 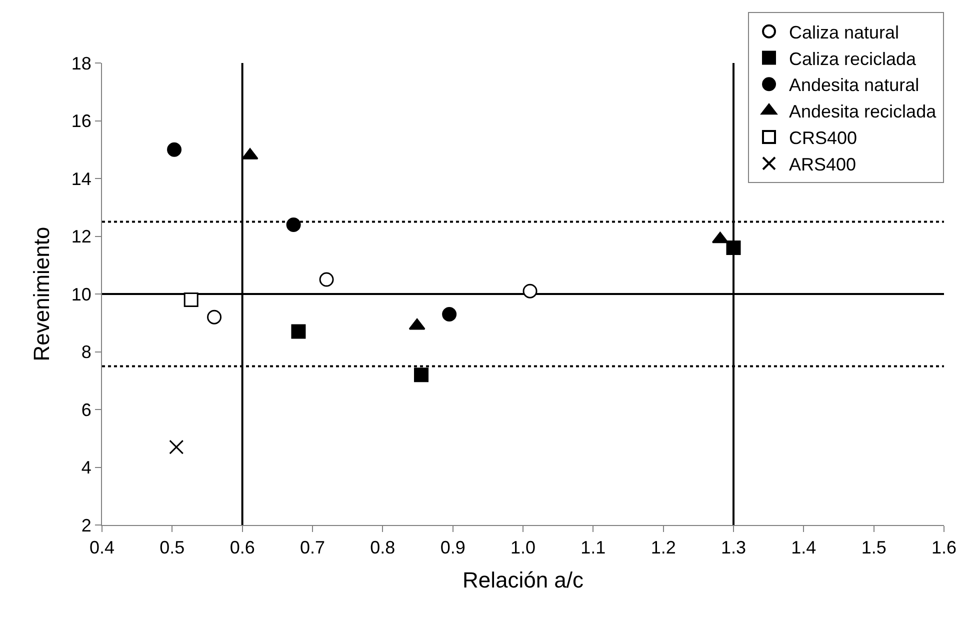 What do you see at coordinates (102, 548) in the screenshot?
I see `x-tick-label: 0.4` at bounding box center [102, 548].